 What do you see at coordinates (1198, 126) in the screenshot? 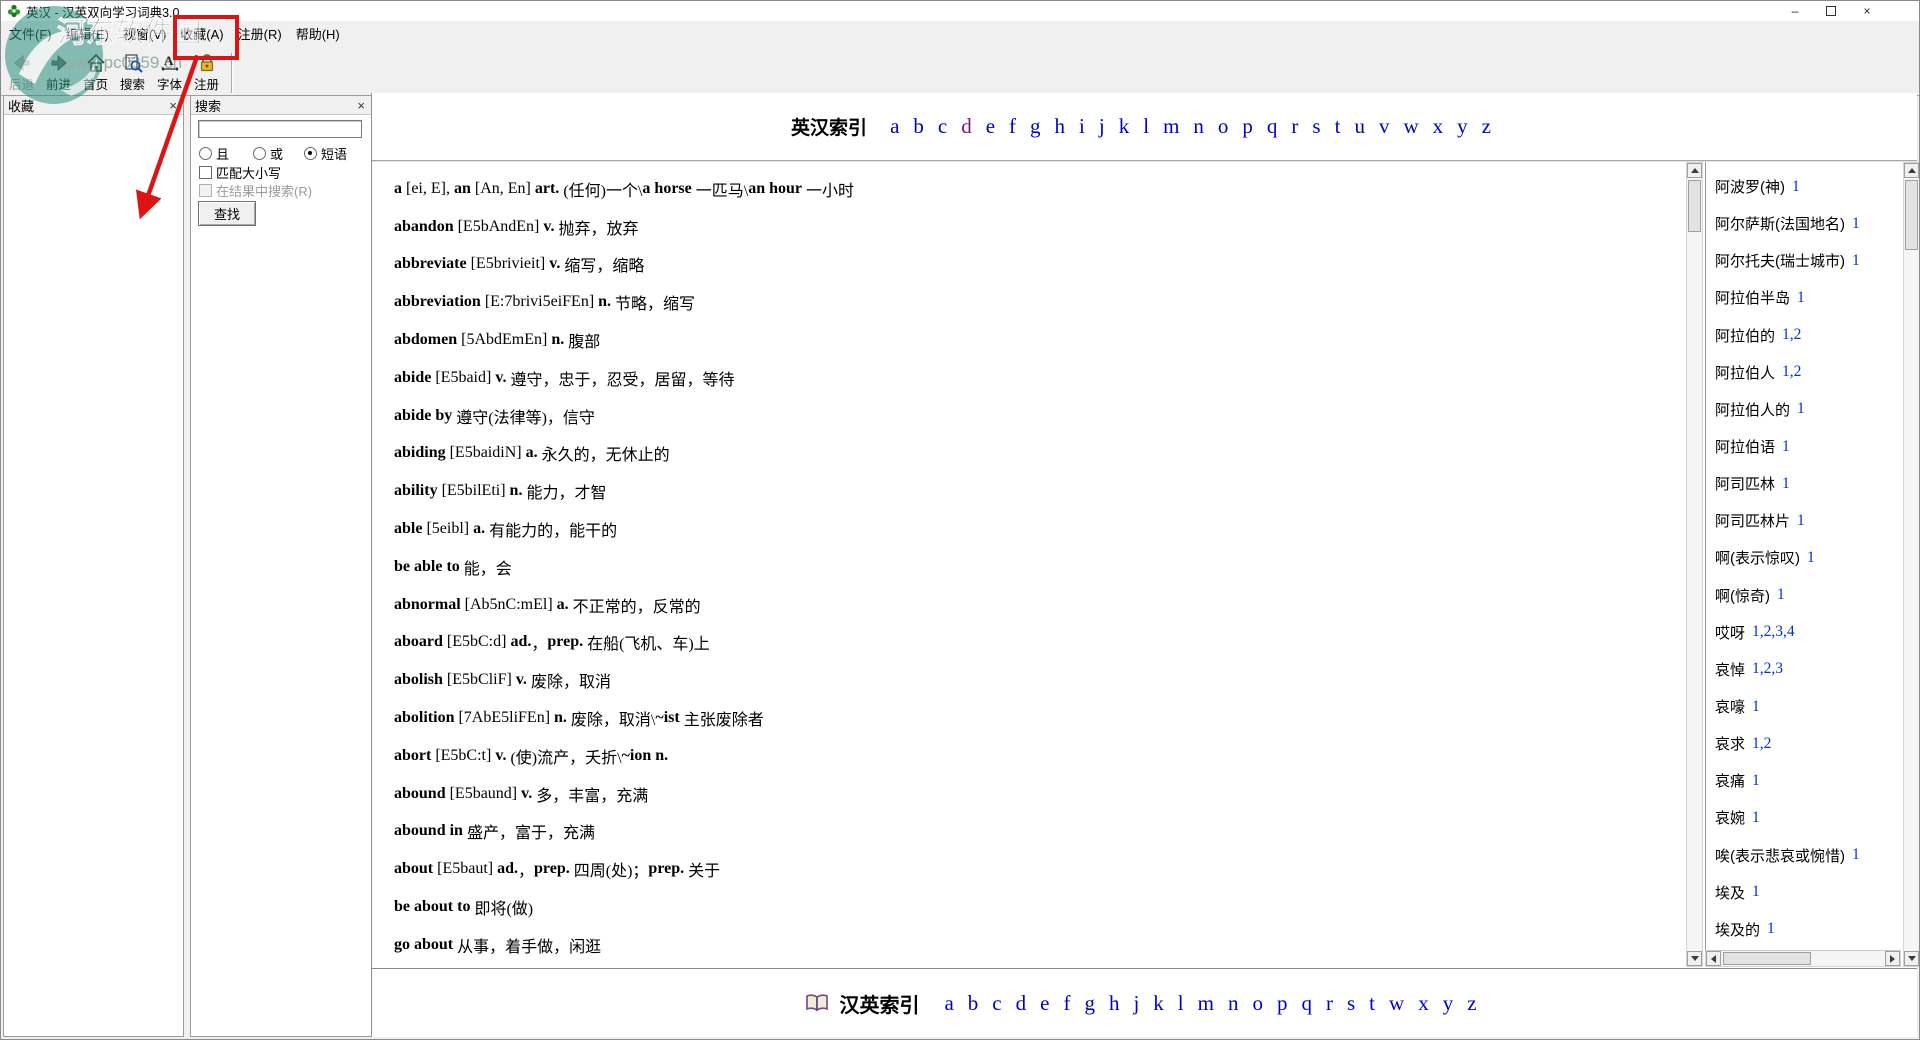
I see `english-index-letter-n: n` at bounding box center [1198, 126].